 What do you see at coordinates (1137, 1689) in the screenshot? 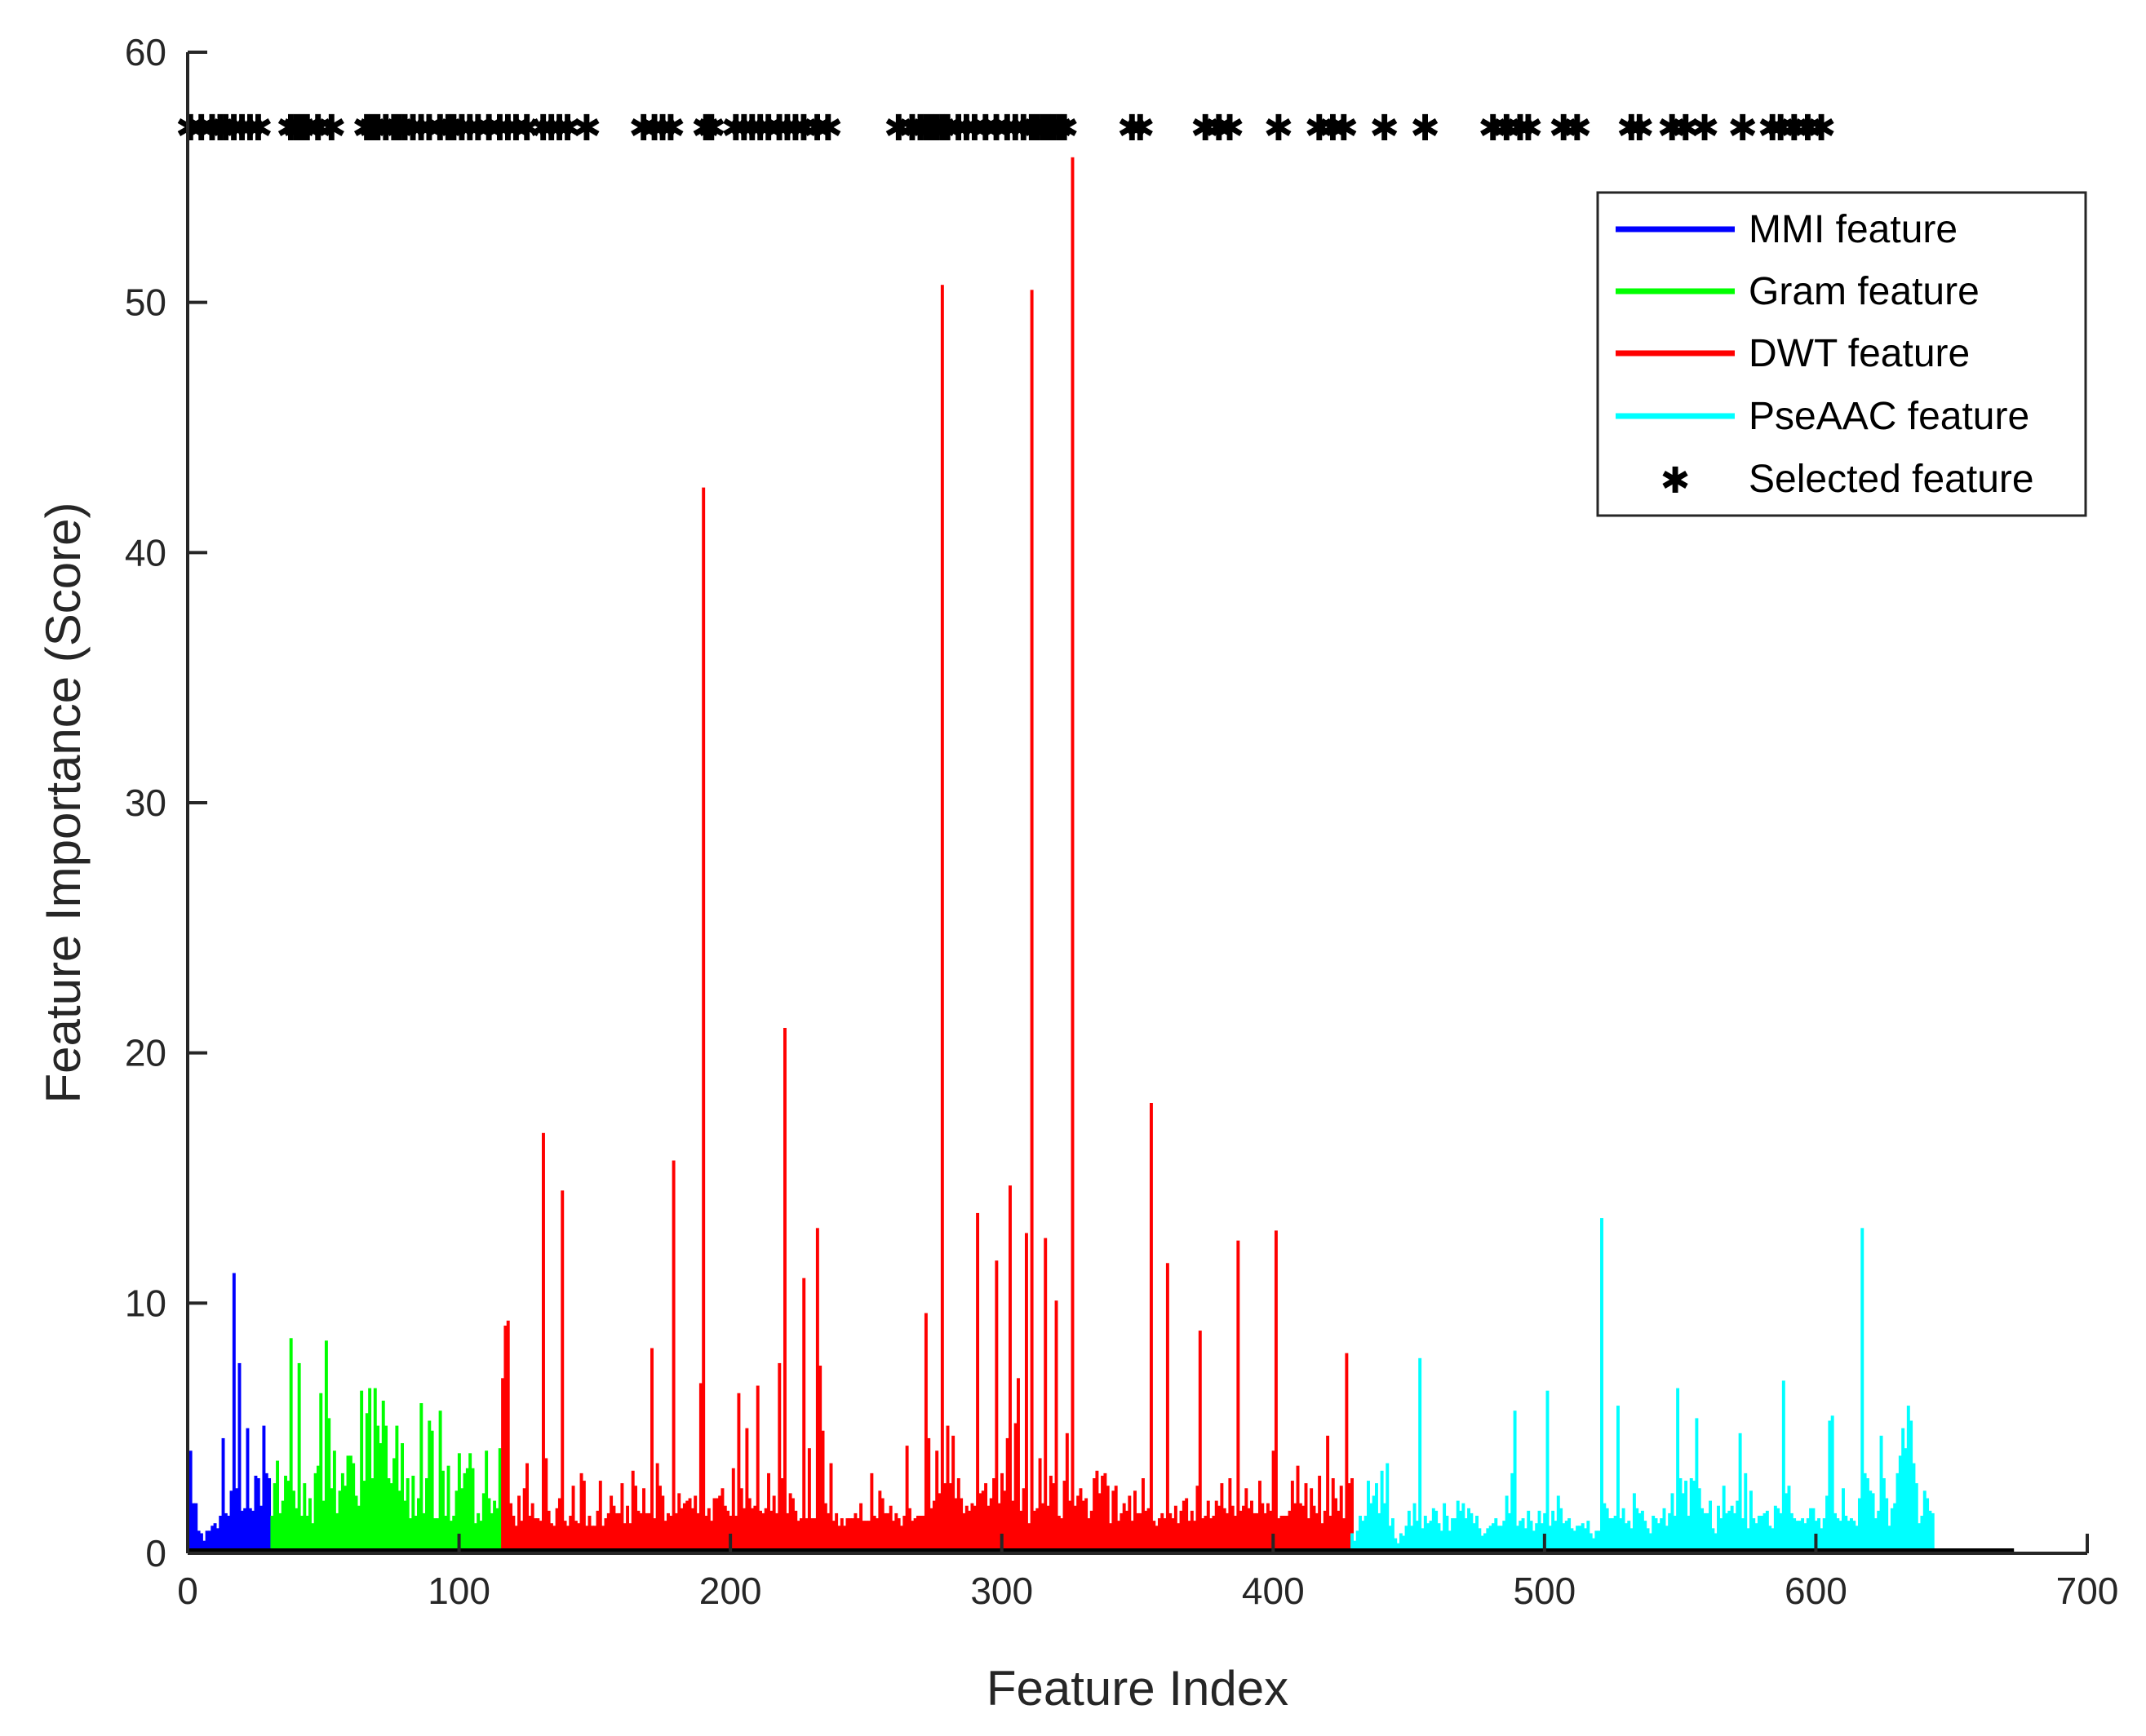
I see `x-axis-label: Feature Index` at bounding box center [1137, 1689].